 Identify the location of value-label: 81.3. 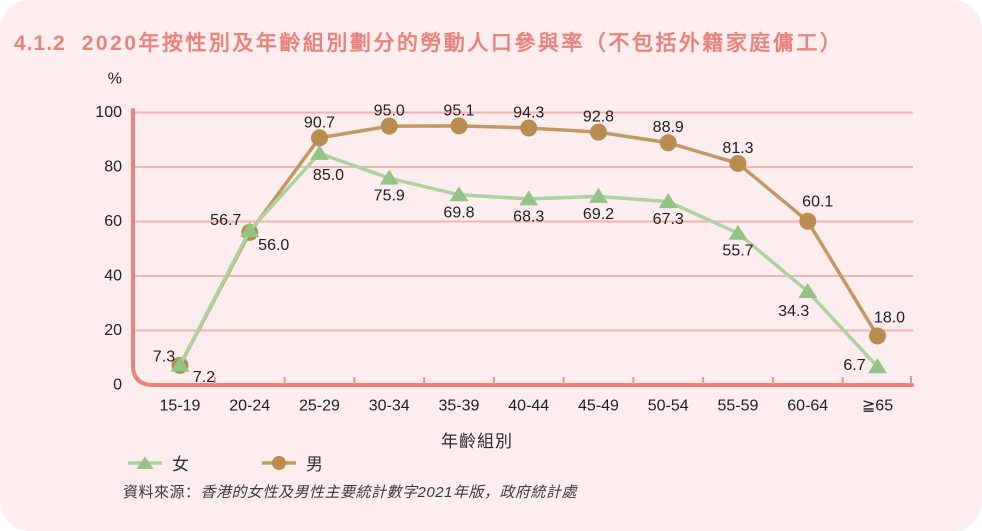
(737, 148).